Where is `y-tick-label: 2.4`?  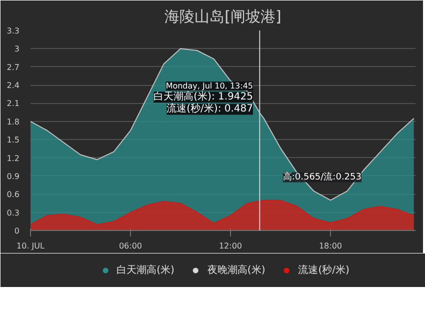 y-tick-label: 2.4 is located at coordinates (13, 85).